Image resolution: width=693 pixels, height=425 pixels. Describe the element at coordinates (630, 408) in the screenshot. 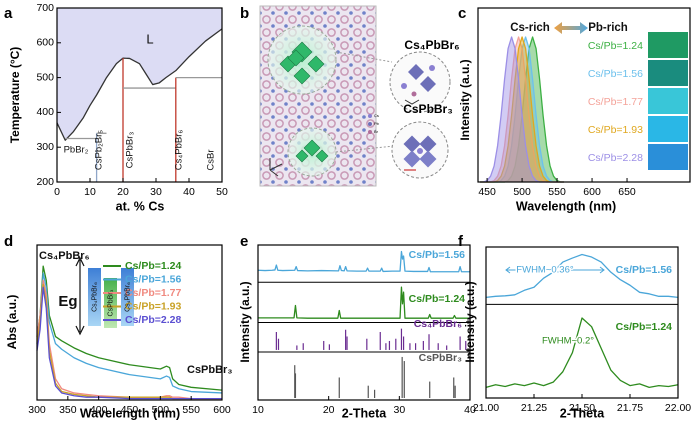

I see `x-tick-label: 21.75` at that location.